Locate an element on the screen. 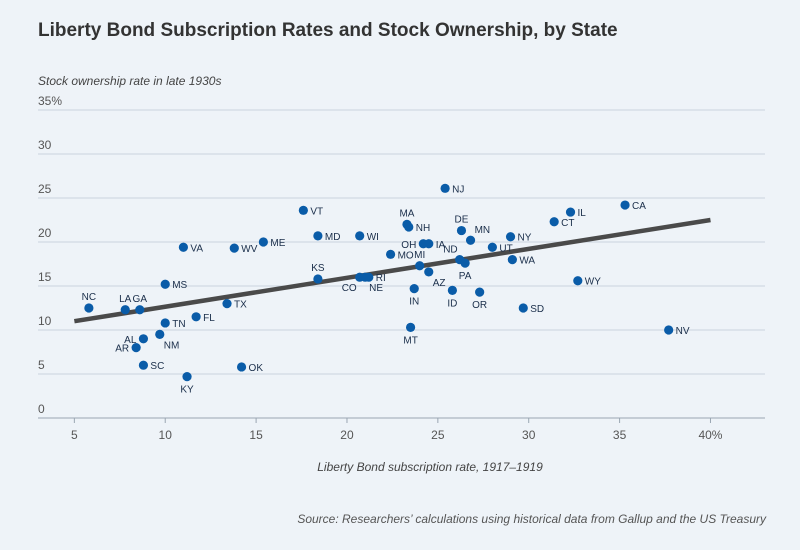  data-point-wv is located at coordinates (234, 248).